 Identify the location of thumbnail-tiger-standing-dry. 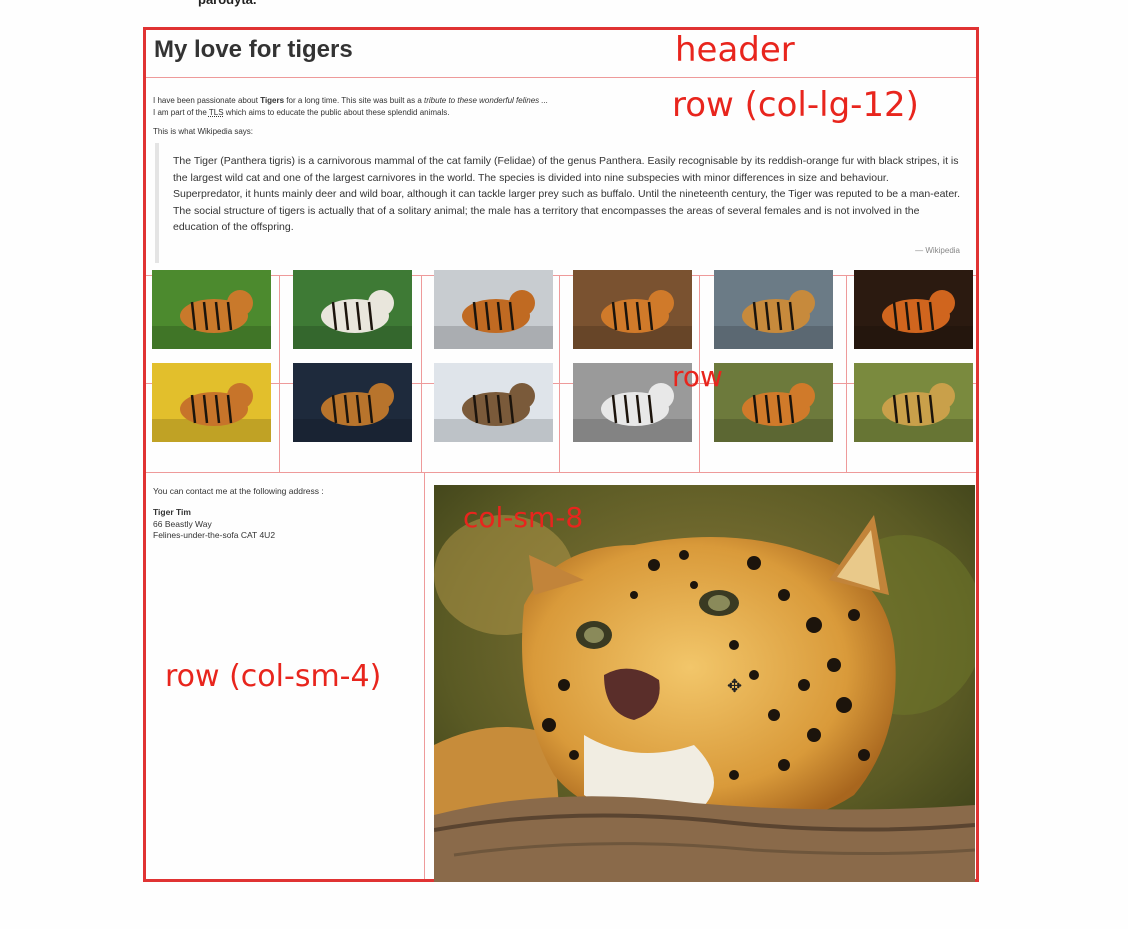
(632, 309).